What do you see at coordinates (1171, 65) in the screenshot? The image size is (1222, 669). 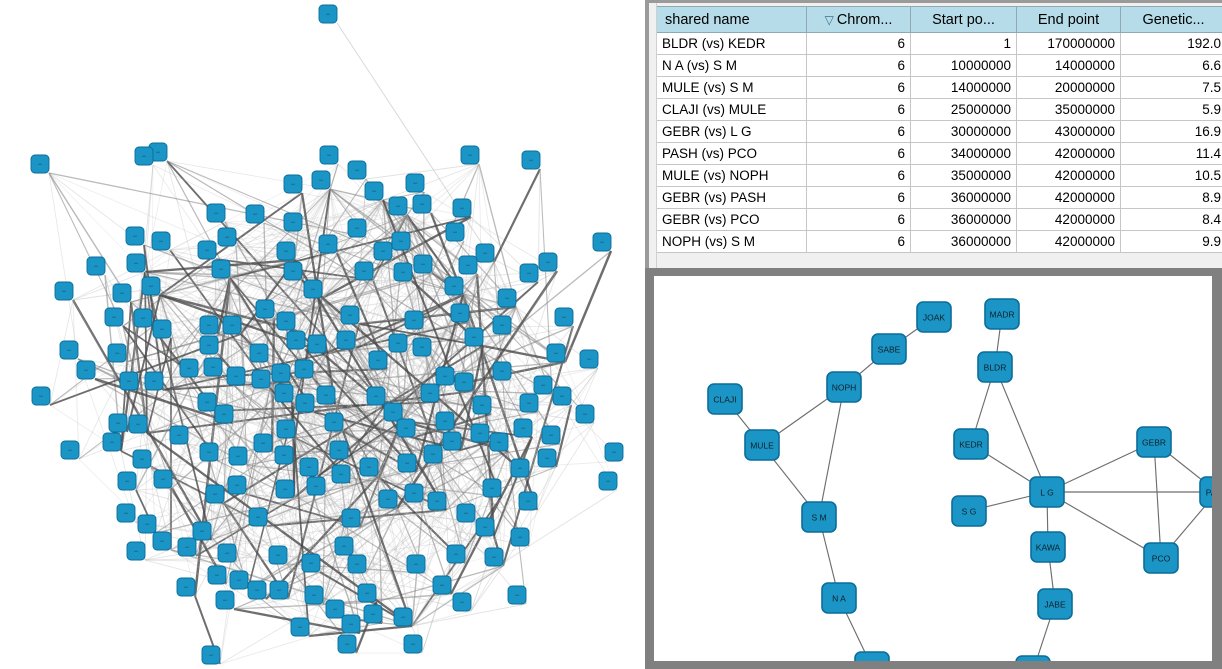 I see `table-cell-genetic: 6.6` at bounding box center [1171, 65].